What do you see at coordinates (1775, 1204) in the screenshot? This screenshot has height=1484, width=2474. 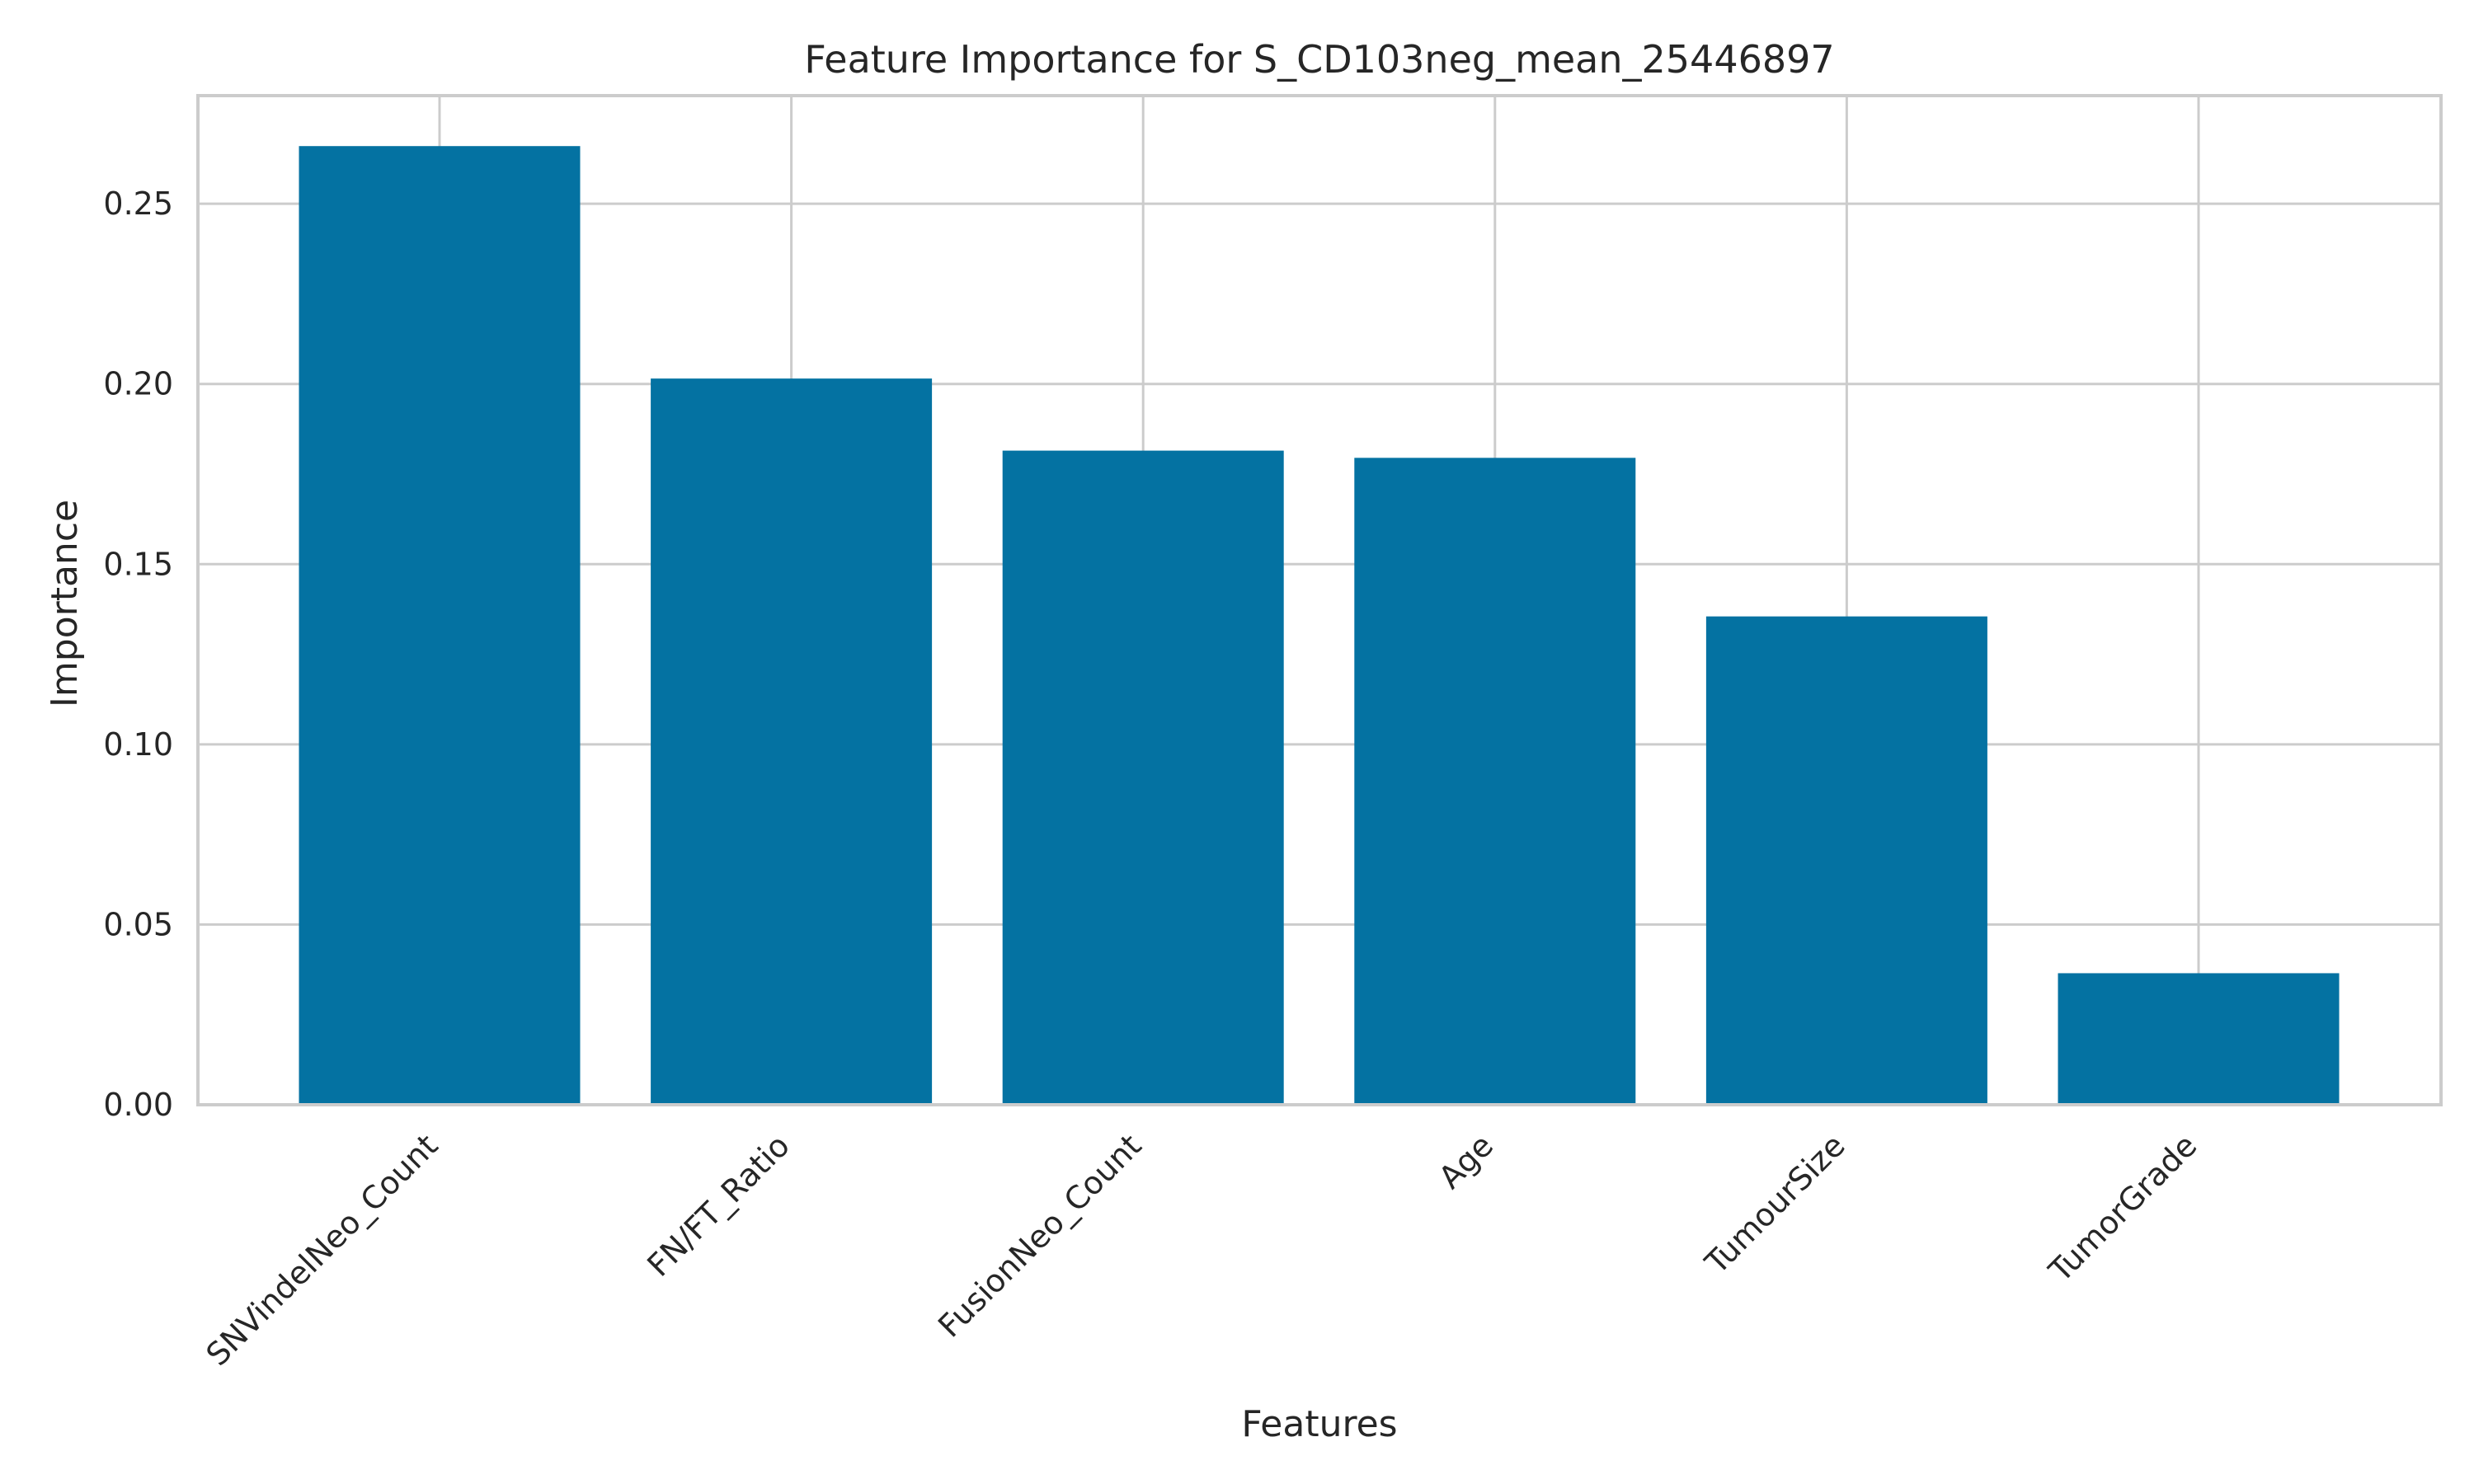 I see `x-tick-label: TumourSize` at bounding box center [1775, 1204].